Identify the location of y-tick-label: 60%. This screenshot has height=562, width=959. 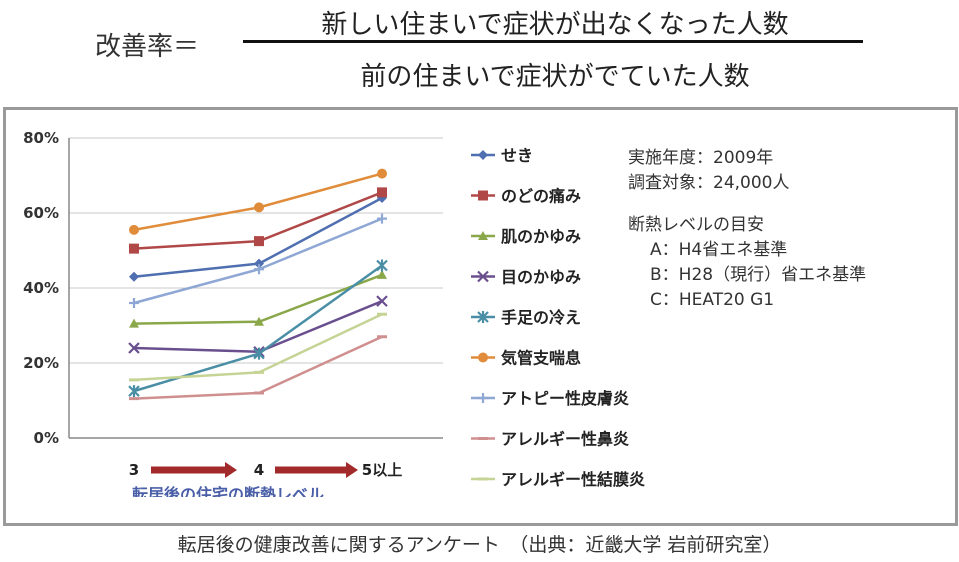
(41, 213).